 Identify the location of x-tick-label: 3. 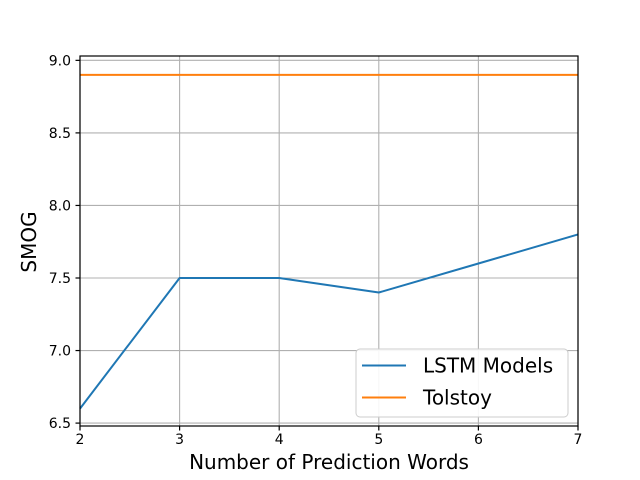
(179, 440).